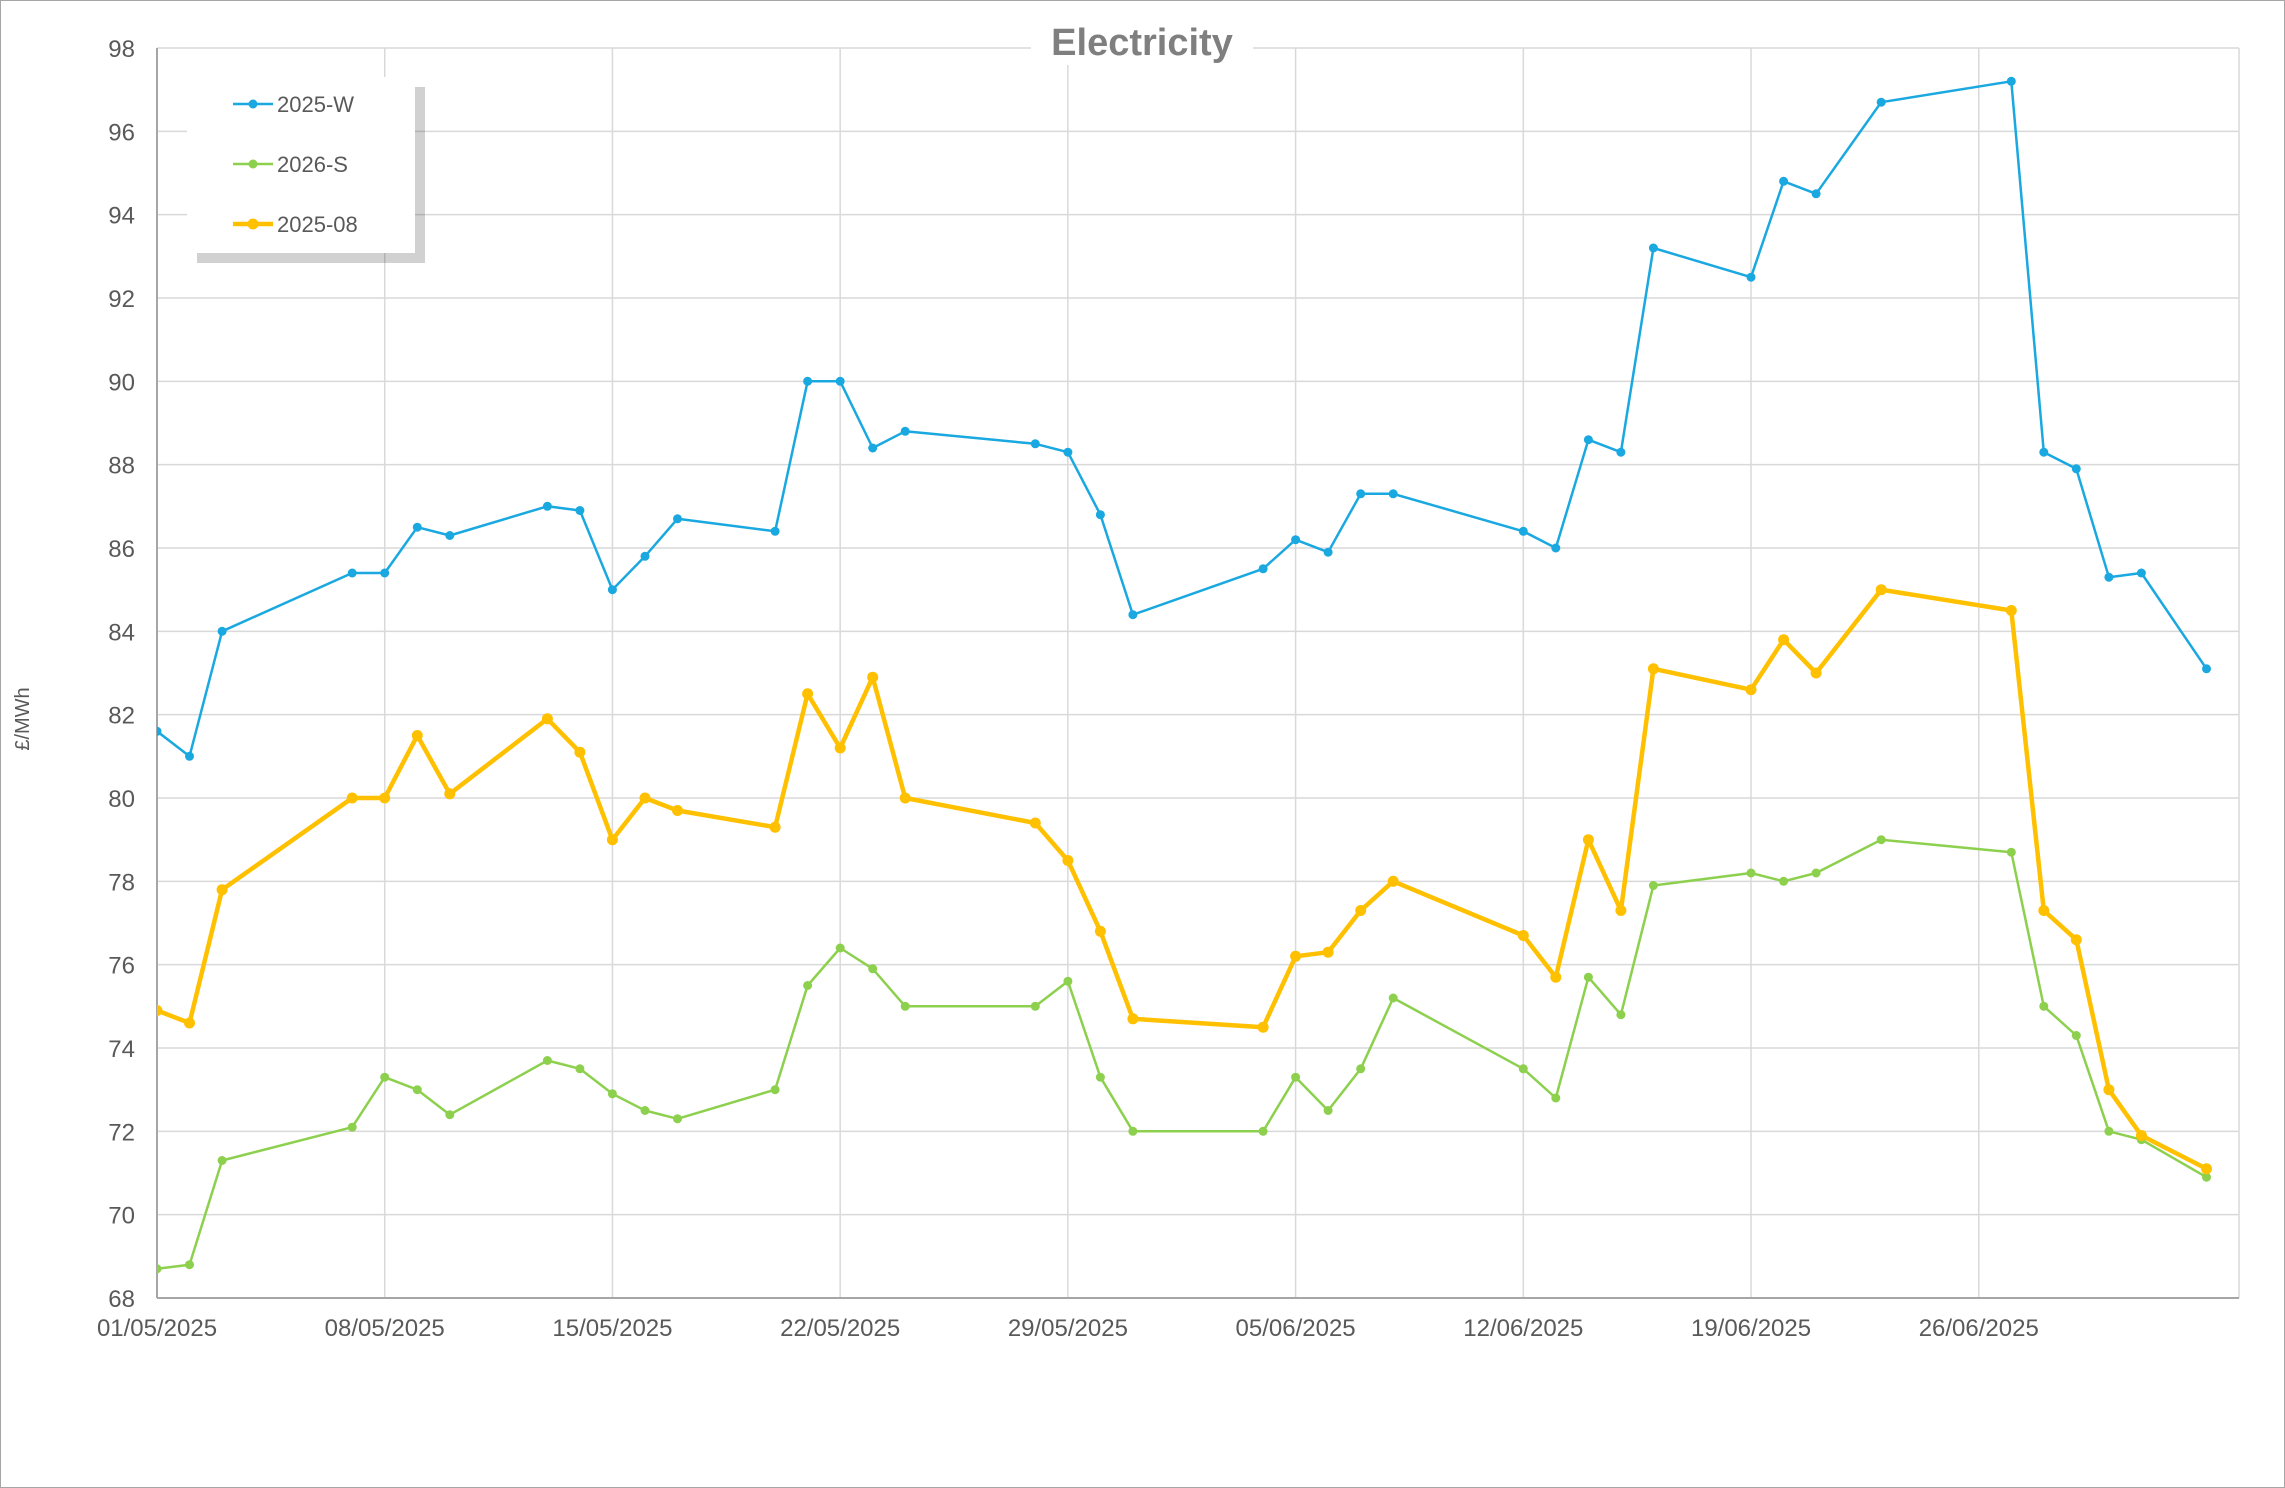 The height and width of the screenshot is (1488, 2285). I want to click on y-tick-label: 78, so click(121, 882).